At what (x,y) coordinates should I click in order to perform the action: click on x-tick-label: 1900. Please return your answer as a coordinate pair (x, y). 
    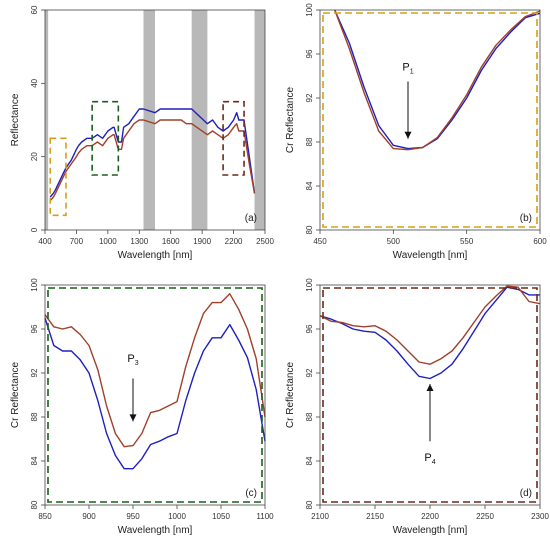
    Looking at the image, I should click on (202, 241).